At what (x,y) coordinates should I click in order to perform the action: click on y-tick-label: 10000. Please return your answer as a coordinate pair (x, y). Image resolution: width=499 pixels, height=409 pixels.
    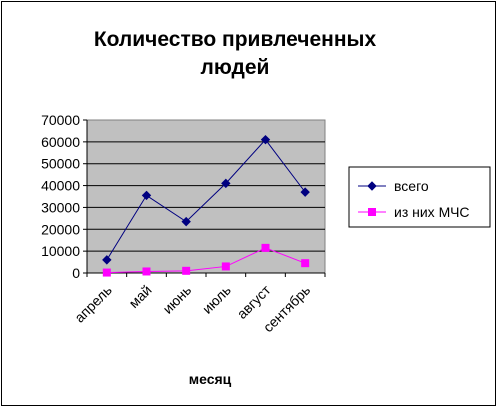
    Looking at the image, I should click on (60, 251).